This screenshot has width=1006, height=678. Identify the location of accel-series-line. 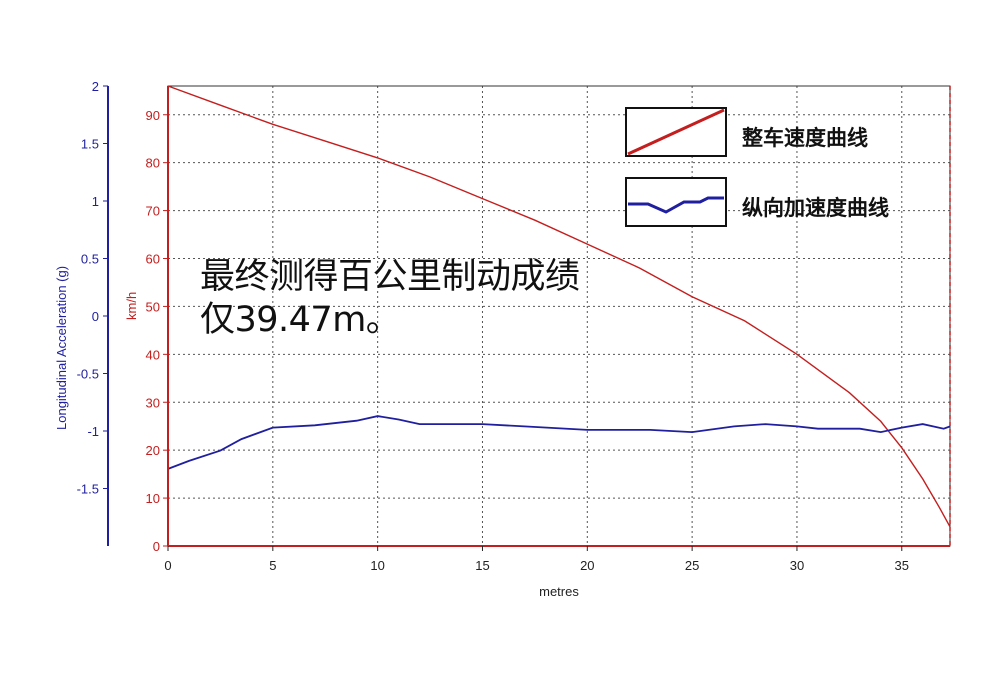
(559, 442).